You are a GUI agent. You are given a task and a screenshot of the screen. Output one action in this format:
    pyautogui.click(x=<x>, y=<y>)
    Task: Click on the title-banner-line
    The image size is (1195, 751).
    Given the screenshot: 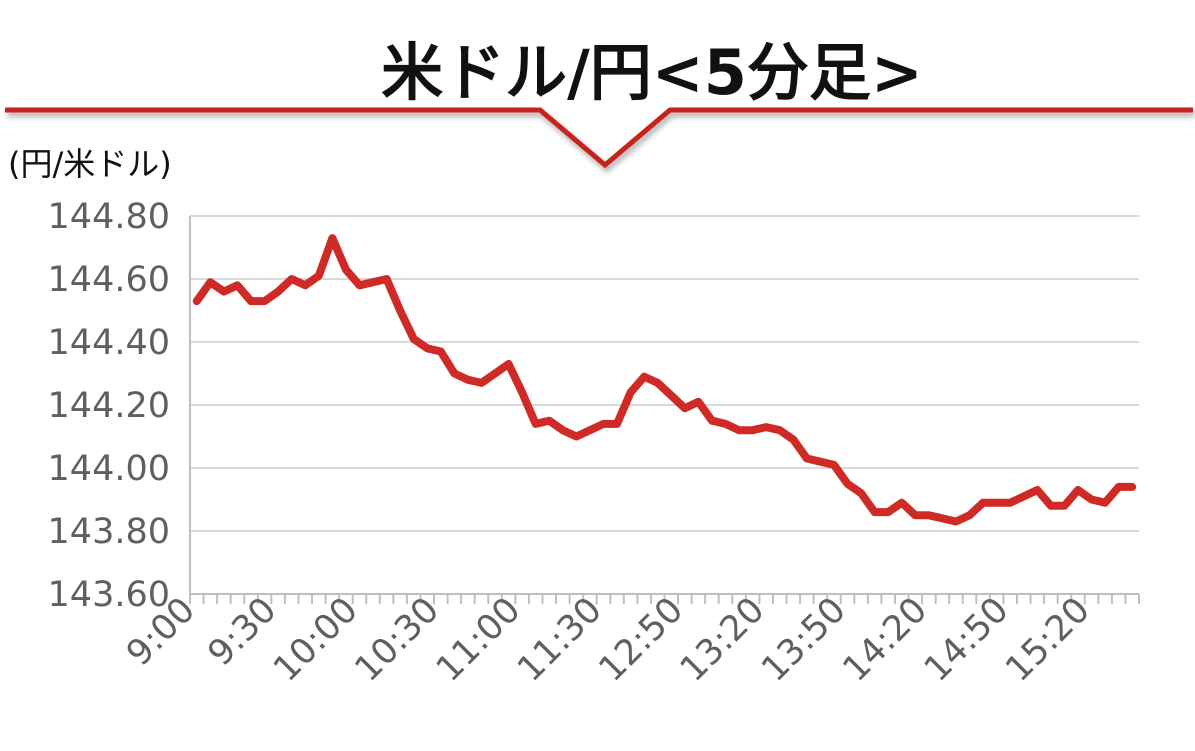 What is the action you would take?
    pyautogui.click(x=599, y=138)
    